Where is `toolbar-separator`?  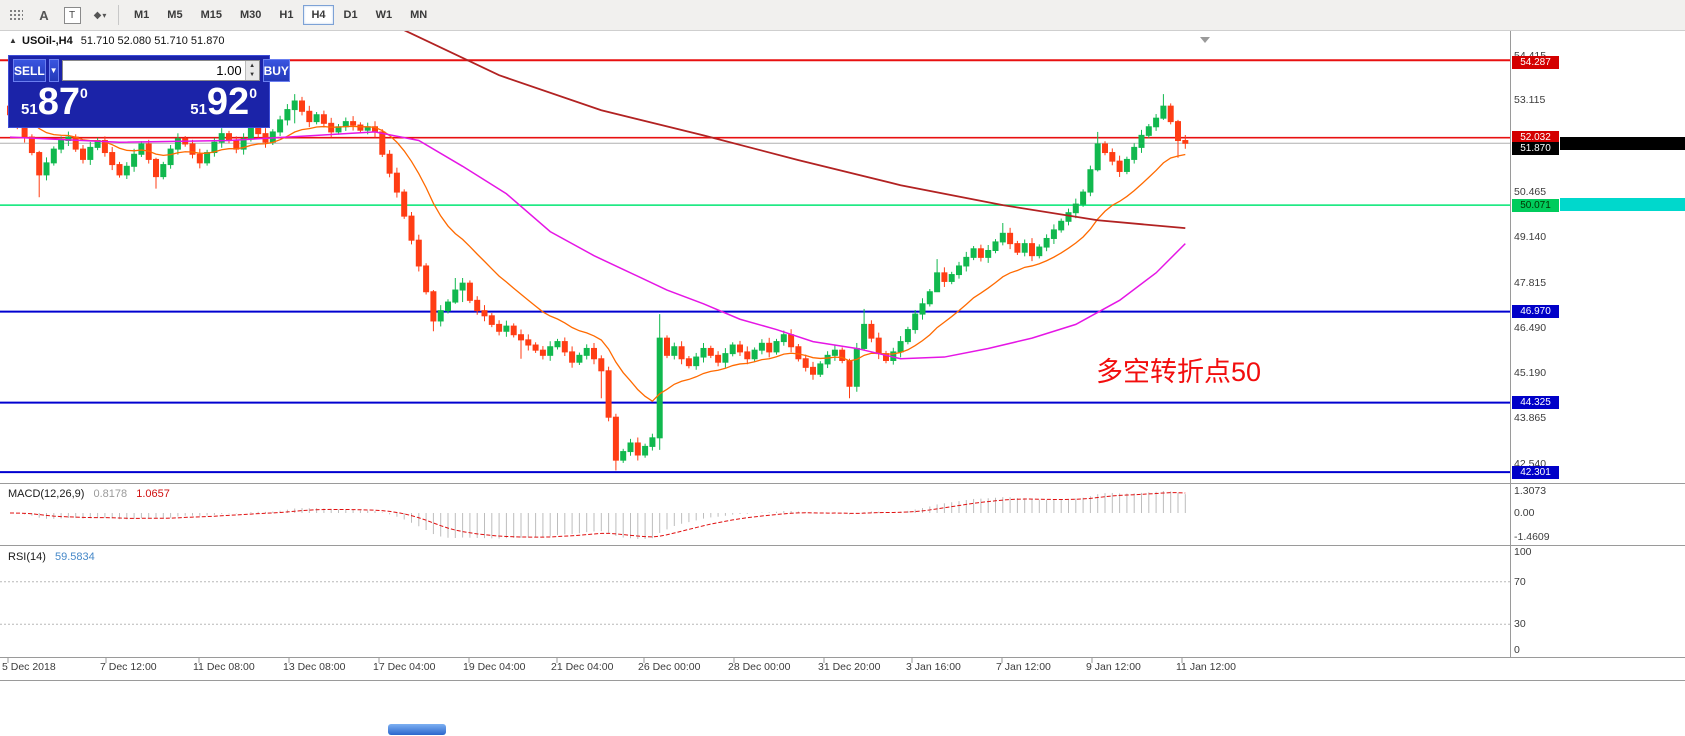 toolbar-separator is located at coordinates (118, 15).